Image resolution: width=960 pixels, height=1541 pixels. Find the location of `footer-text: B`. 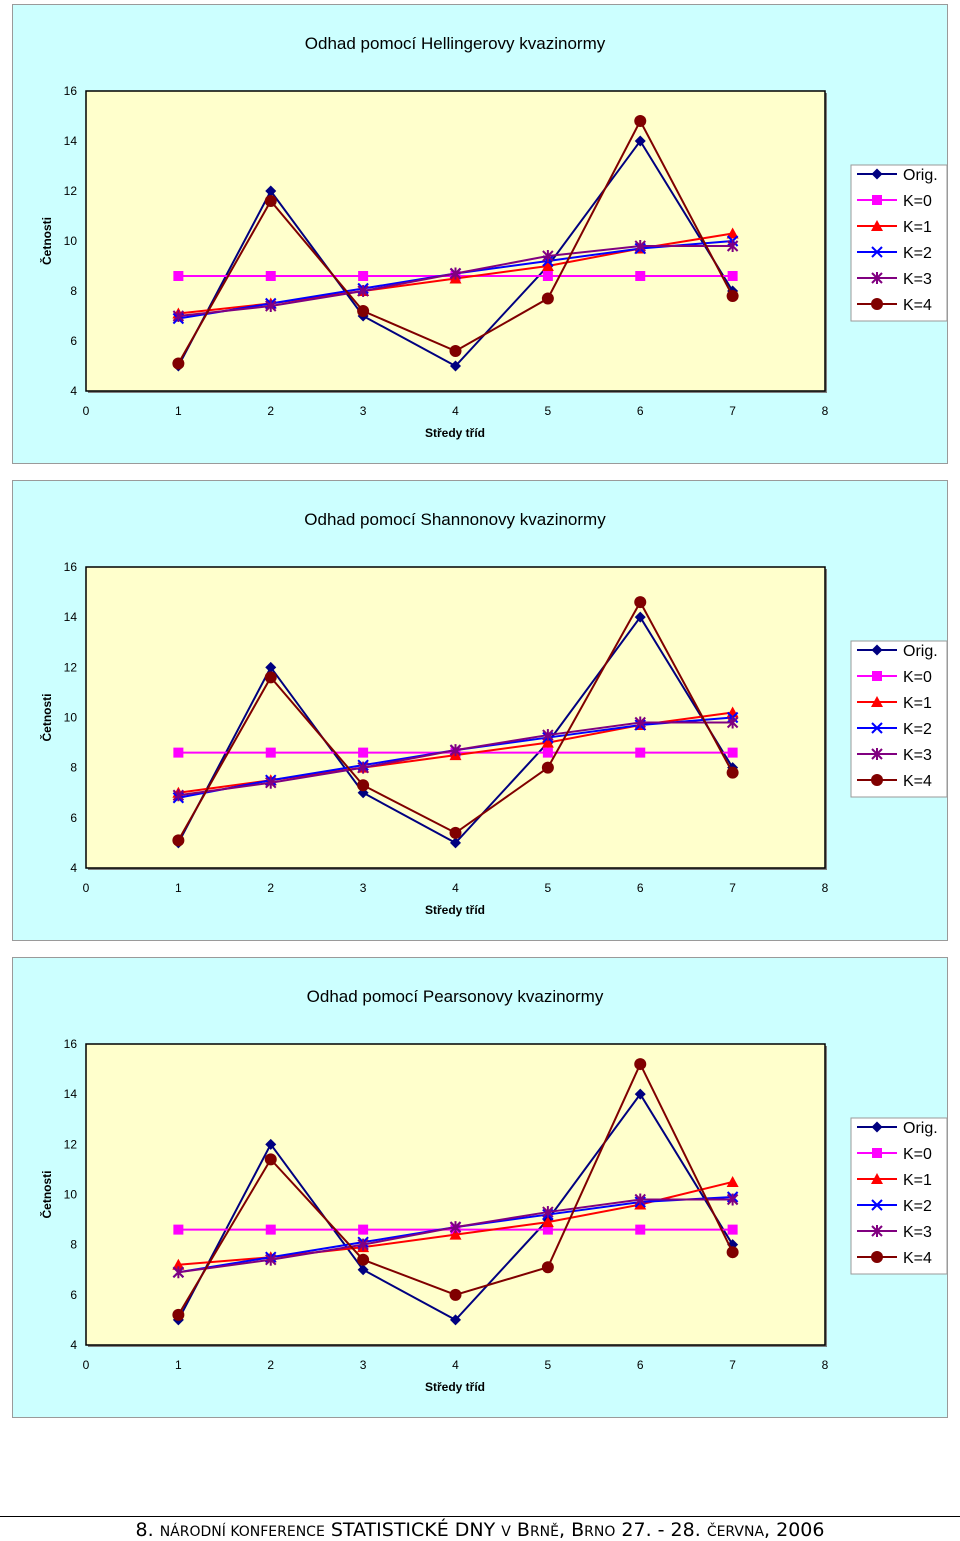

footer-text: B is located at coordinates (520, 1530).